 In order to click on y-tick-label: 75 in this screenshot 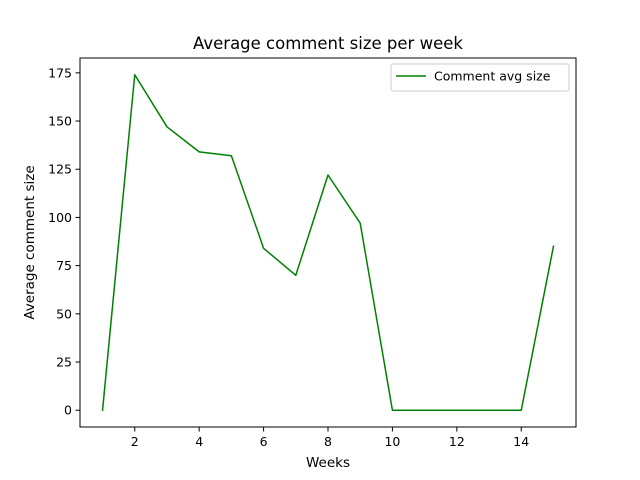, I will do `click(64, 265)`.